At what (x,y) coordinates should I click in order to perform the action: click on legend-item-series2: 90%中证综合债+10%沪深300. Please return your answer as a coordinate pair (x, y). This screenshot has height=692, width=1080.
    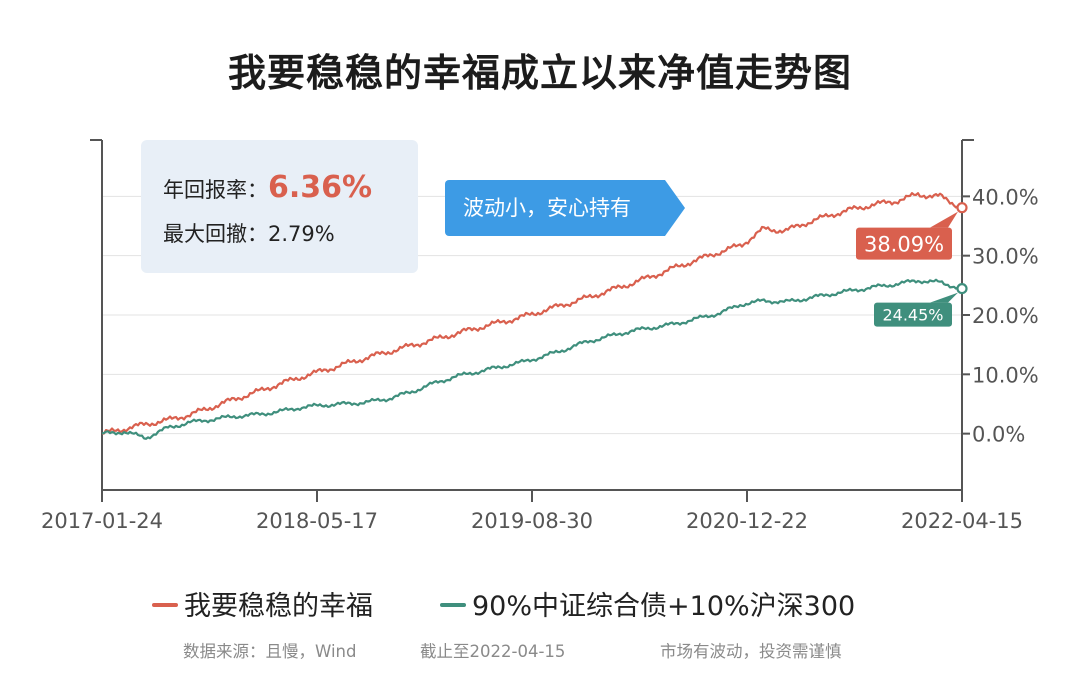
    Looking at the image, I should click on (647, 603).